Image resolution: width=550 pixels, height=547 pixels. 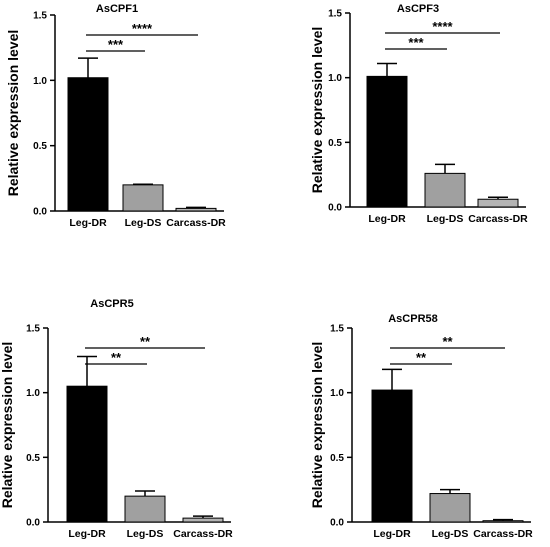 What do you see at coordinates (111, 304) in the screenshot?
I see `chart-title: AsCPR5` at bounding box center [111, 304].